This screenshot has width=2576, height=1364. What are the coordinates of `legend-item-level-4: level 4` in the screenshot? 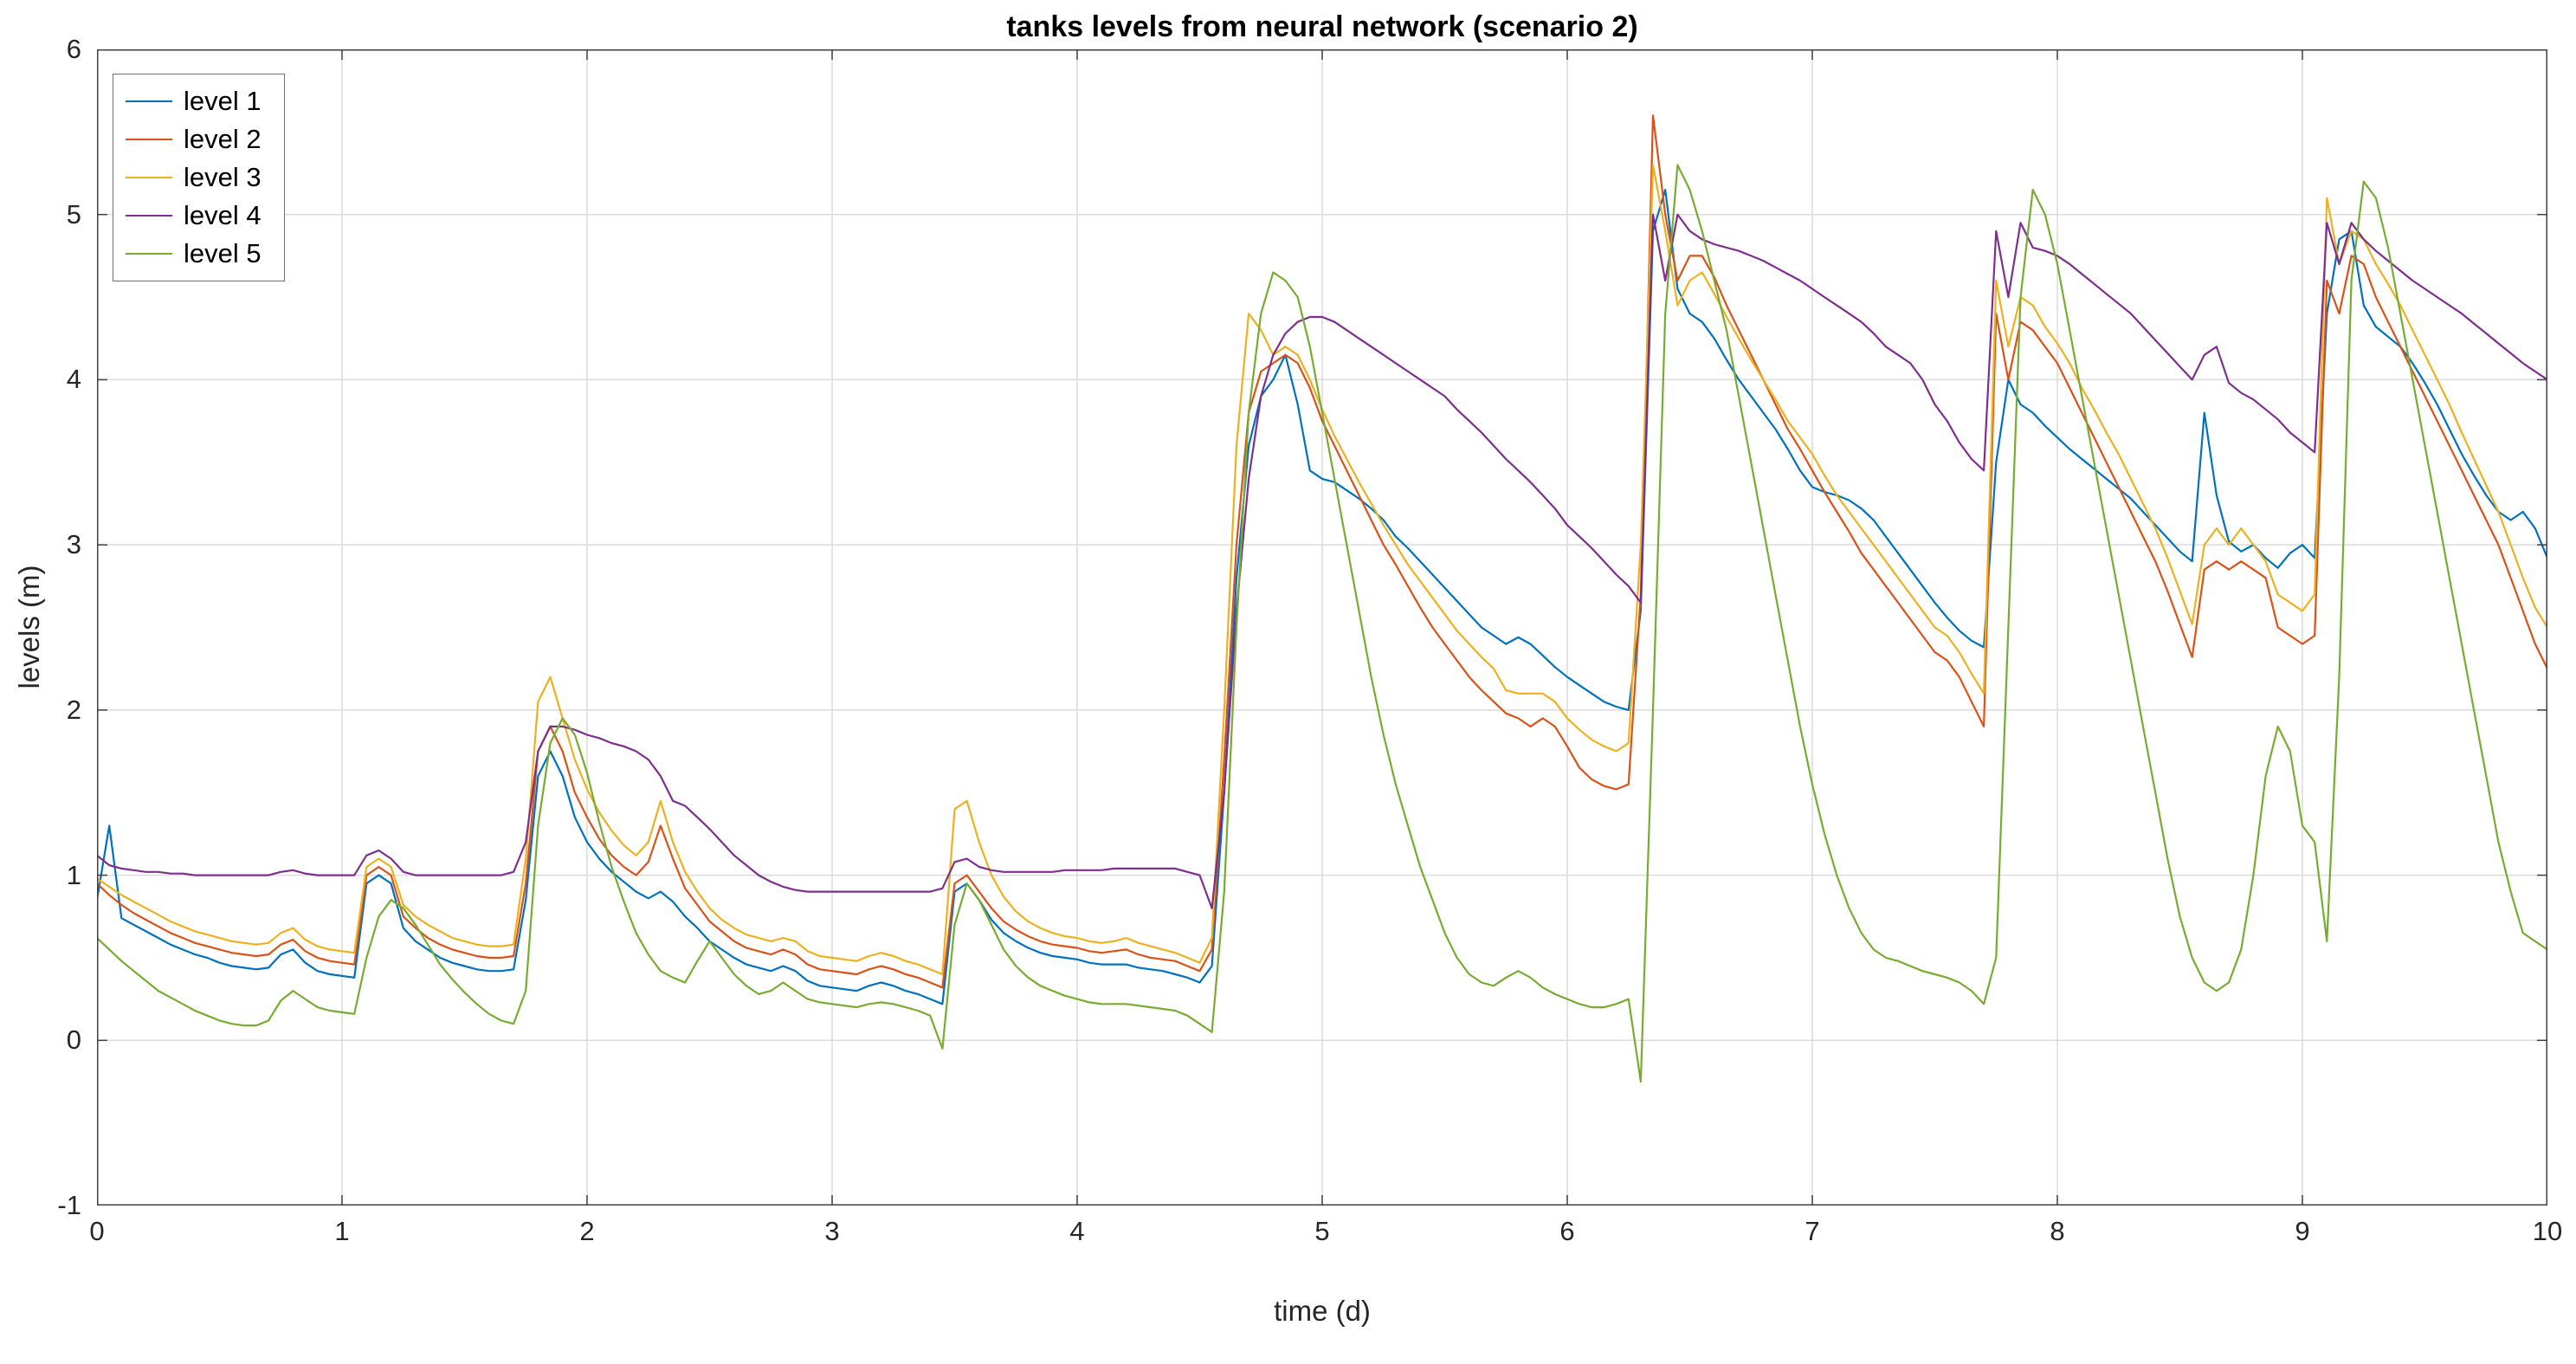 It's located at (193, 216).